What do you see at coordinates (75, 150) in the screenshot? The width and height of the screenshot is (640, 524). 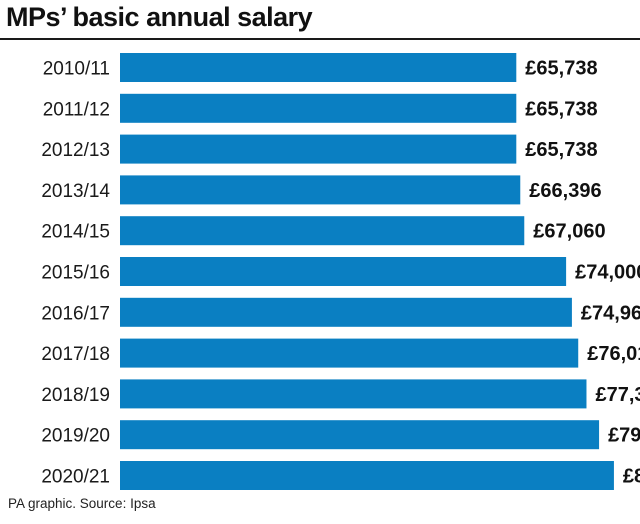 I see `category-label: 2012/13` at bounding box center [75, 150].